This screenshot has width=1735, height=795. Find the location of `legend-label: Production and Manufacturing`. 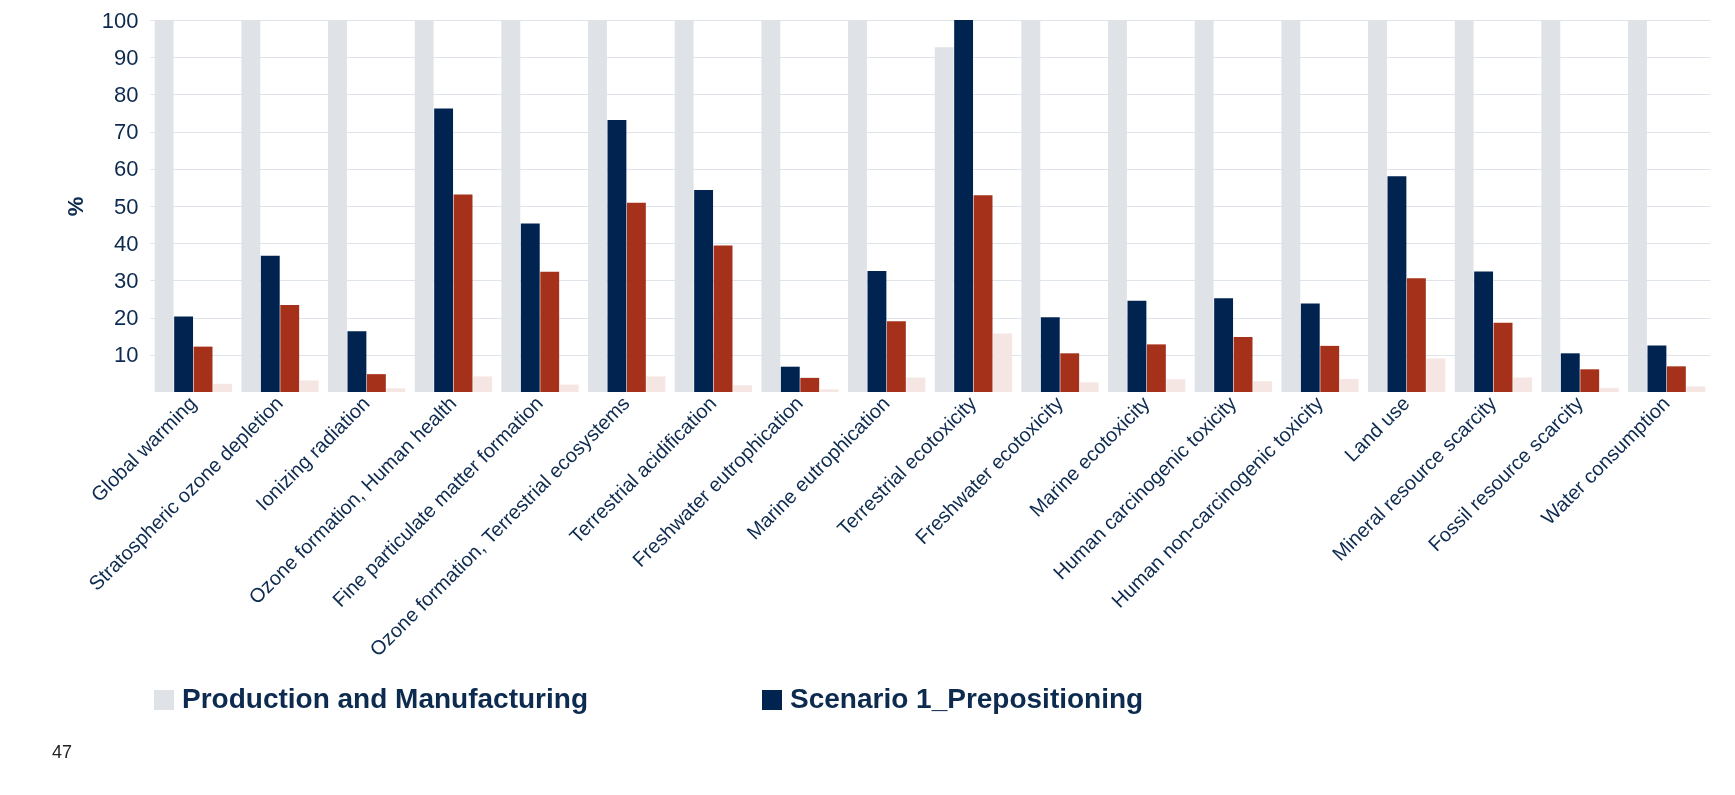

legend-label: Production and Manufacturing is located at coordinates (385, 698).